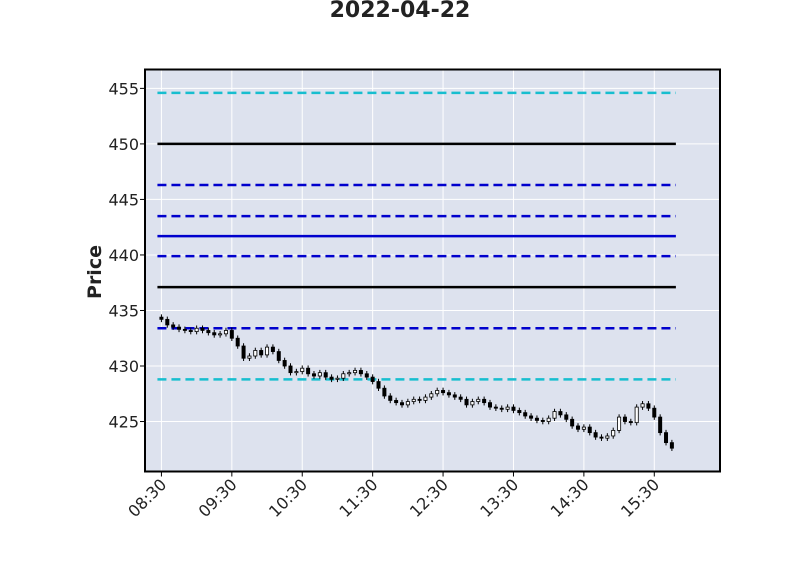 This screenshot has width=800, height=575. I want to click on y-axis-ticks: 425 430 435 440 445 450 455, so click(126, 255).